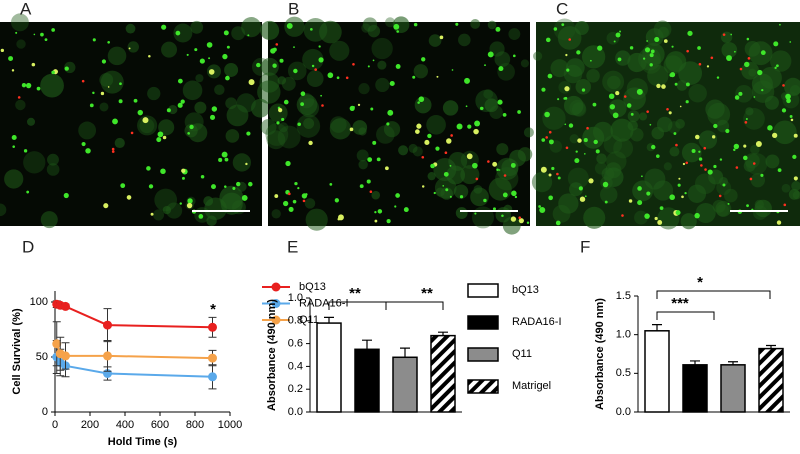 The image size is (800, 454). I want to click on error-bar, so click(657, 327).